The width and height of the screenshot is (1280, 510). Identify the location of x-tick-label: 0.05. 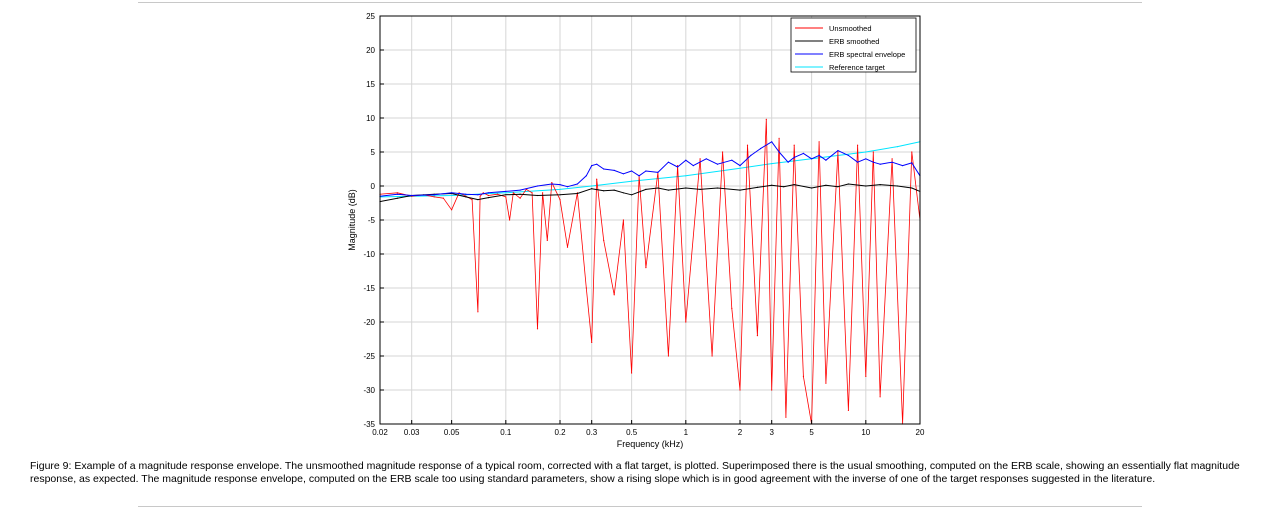
(452, 432).